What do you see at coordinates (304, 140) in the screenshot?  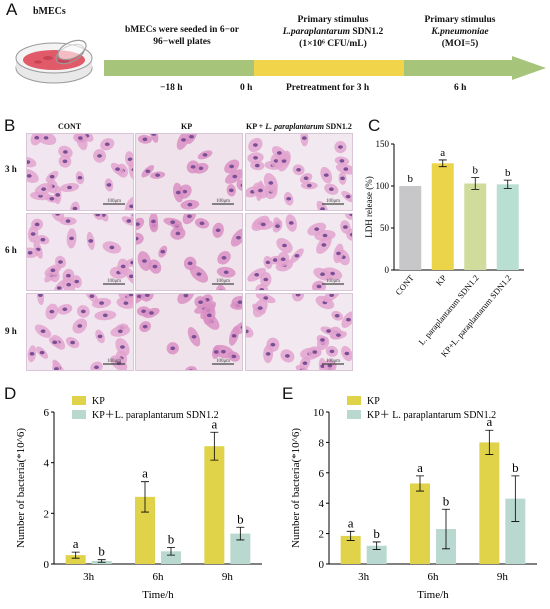 I see `cell-body` at bounding box center [304, 140].